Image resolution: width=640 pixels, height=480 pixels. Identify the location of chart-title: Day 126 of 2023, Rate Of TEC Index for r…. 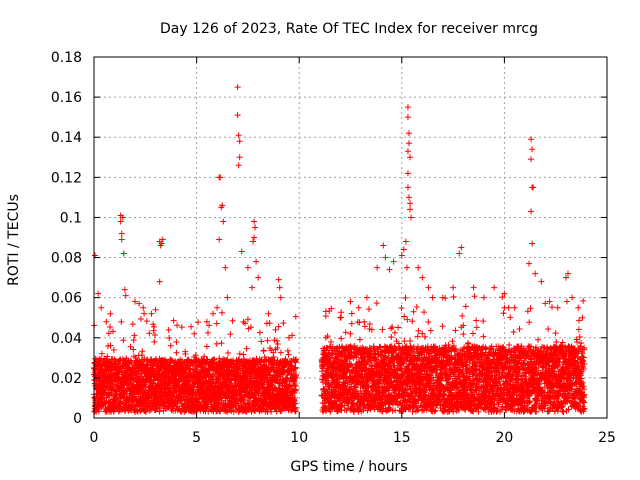
(349, 29).